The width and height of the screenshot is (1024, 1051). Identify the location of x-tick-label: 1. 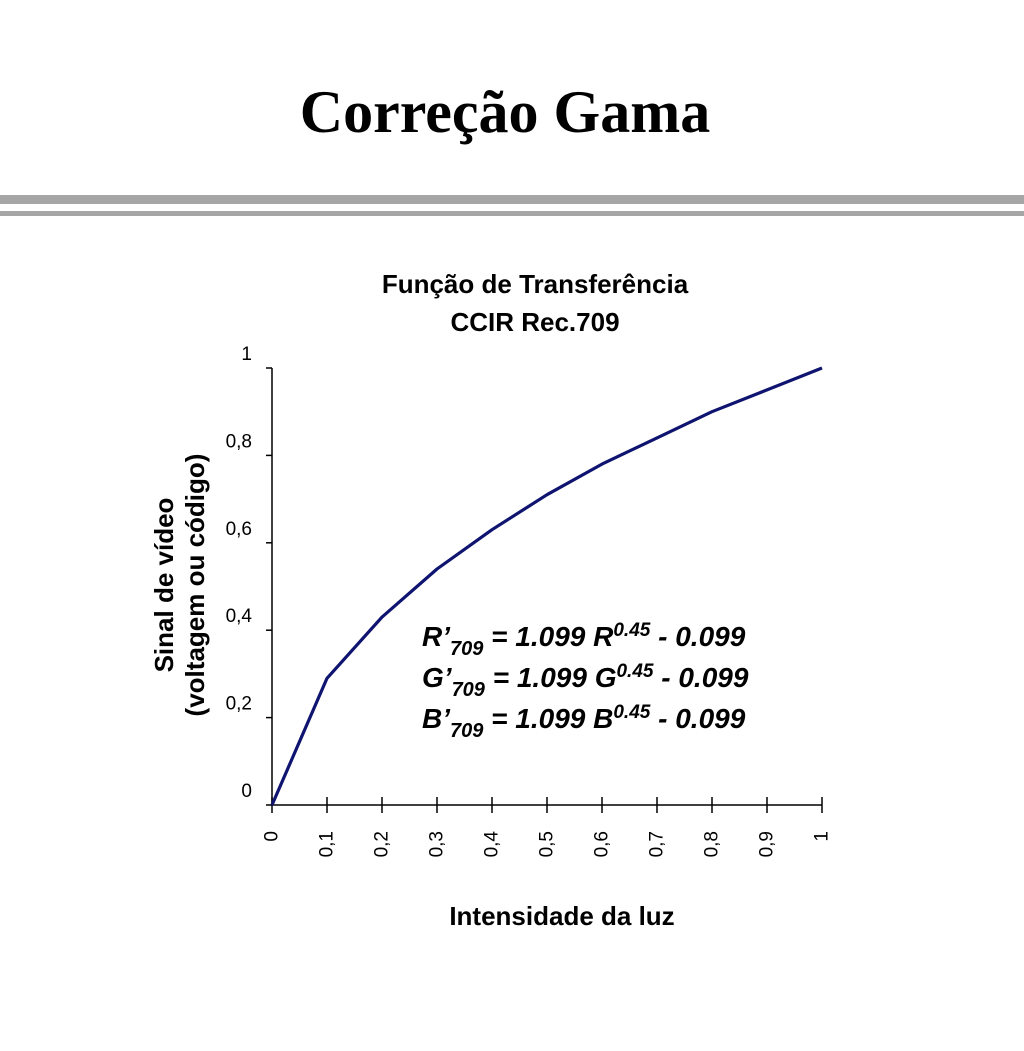
(822, 836).